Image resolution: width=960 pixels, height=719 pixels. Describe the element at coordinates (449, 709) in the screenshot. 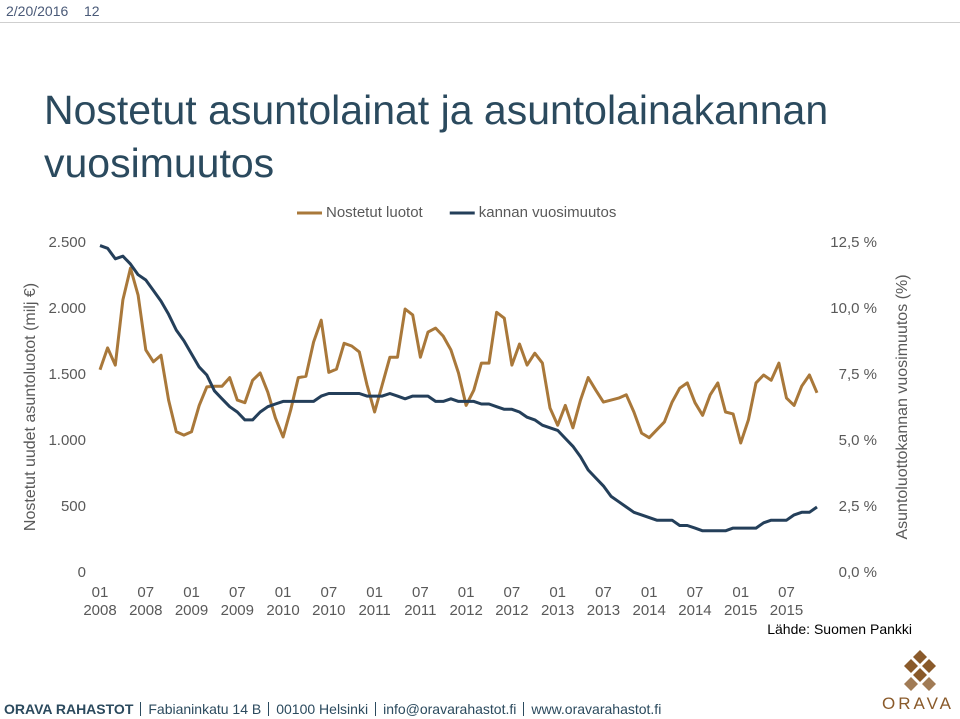

I see `footer-item: info@oravarahastot.fi` at that location.